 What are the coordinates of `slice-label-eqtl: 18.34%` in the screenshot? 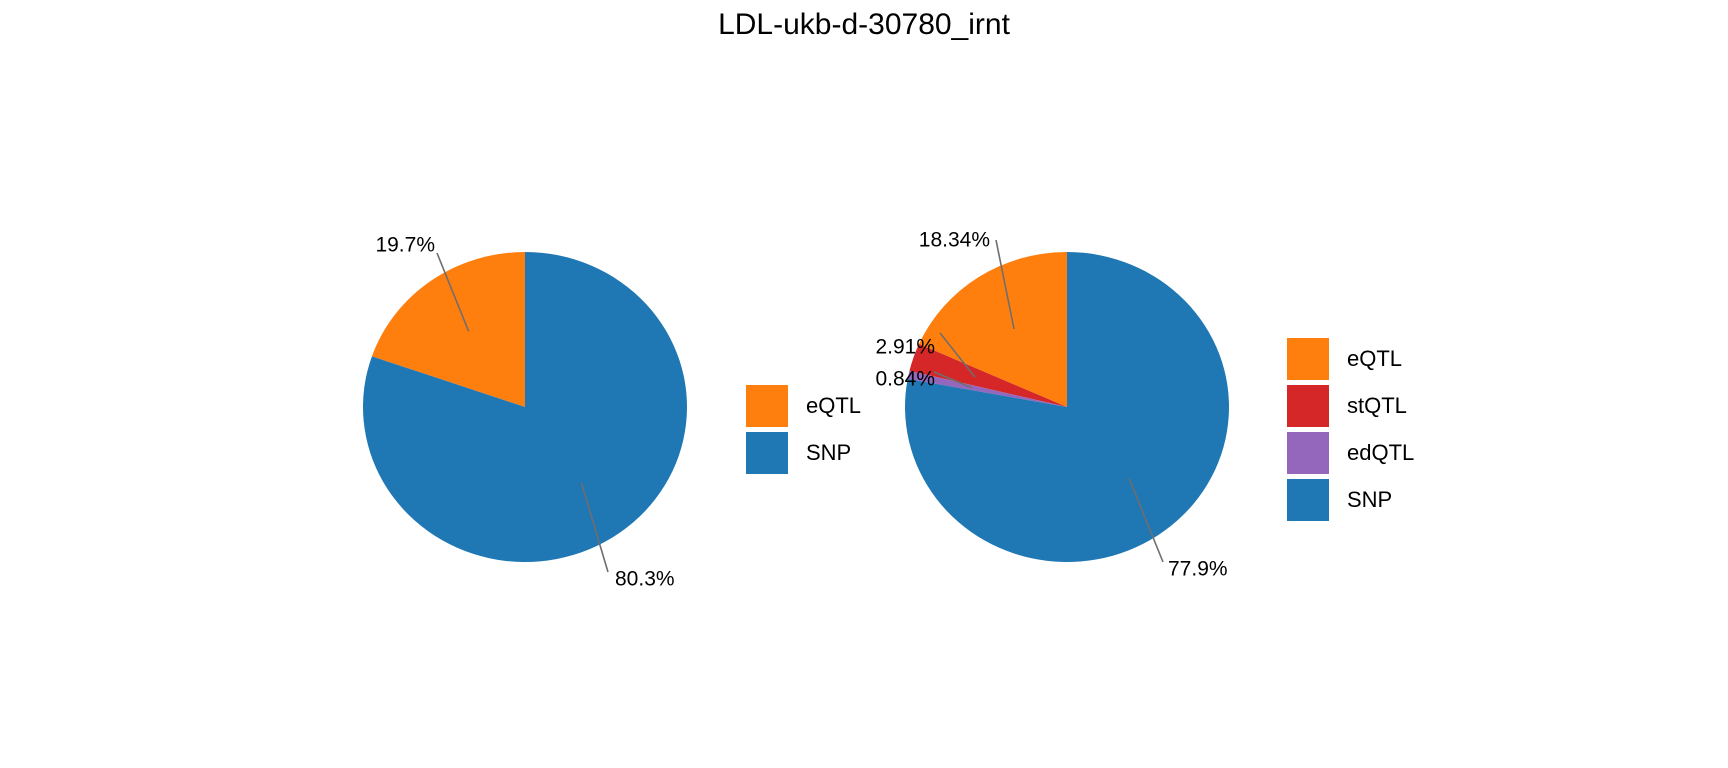 It's located at (954, 240).